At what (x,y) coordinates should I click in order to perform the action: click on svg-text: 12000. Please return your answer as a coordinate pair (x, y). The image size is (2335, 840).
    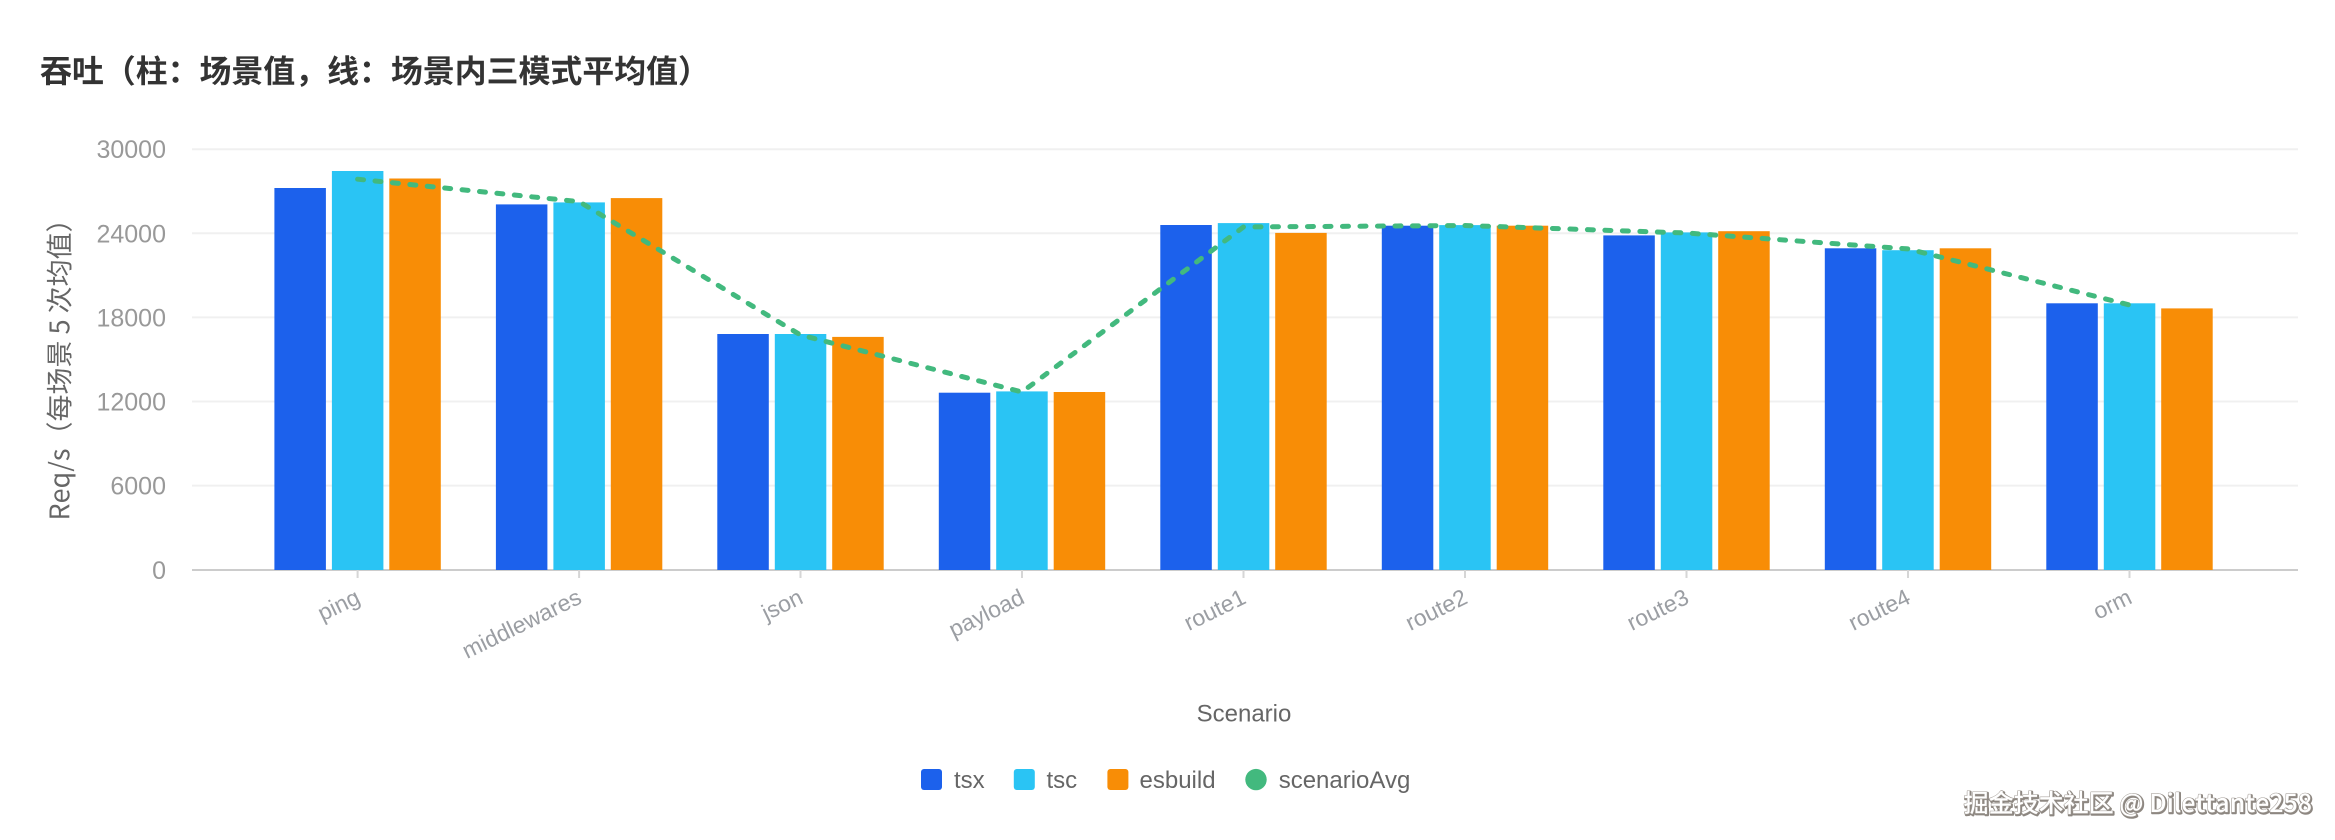
    Looking at the image, I should click on (131, 403).